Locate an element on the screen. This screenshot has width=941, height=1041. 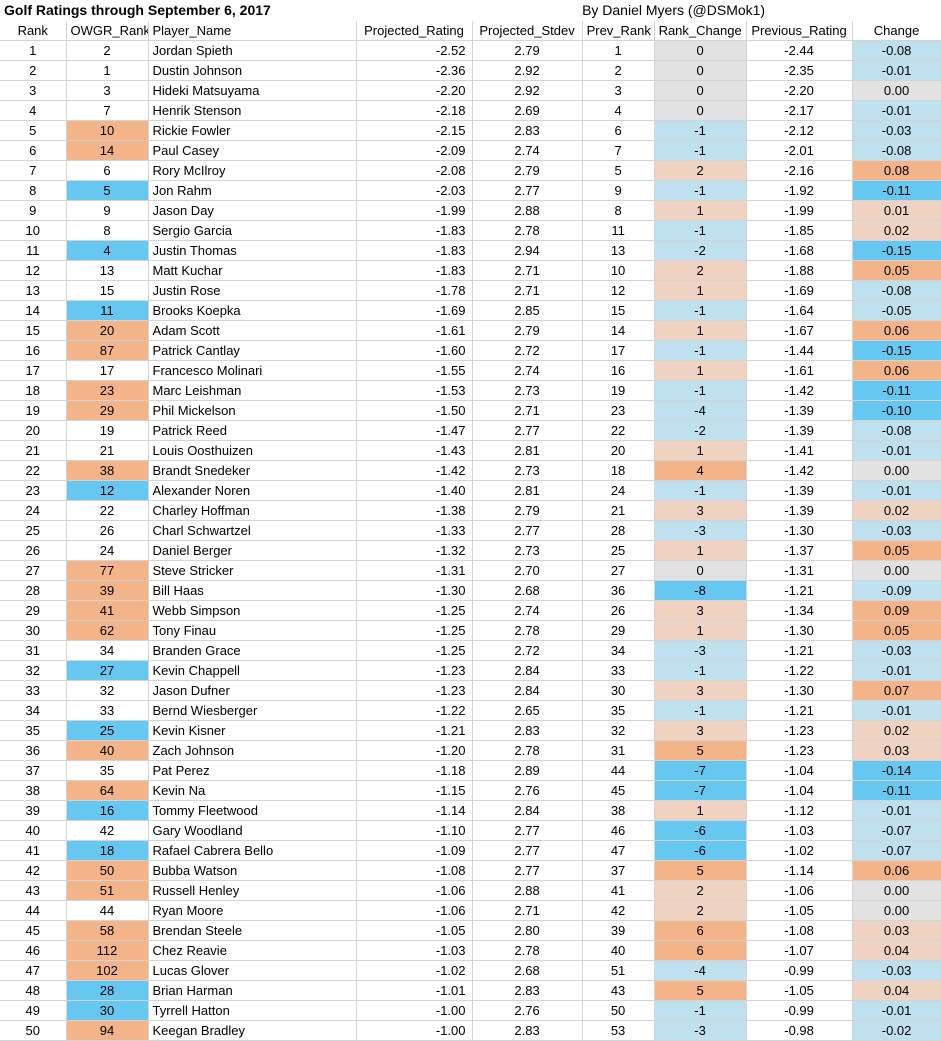
cell-rank: 42 is located at coordinates (33, 870).